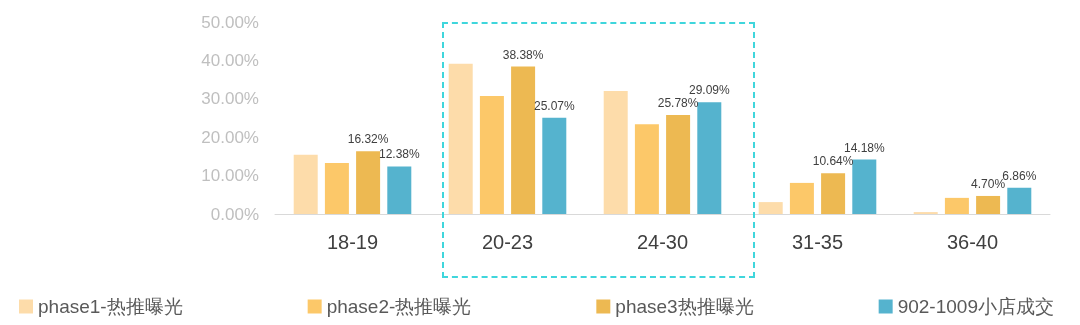 This screenshot has height=325, width=1080. What do you see at coordinates (972, 242) in the screenshot?
I see `x-tick-label: 36-40` at bounding box center [972, 242].